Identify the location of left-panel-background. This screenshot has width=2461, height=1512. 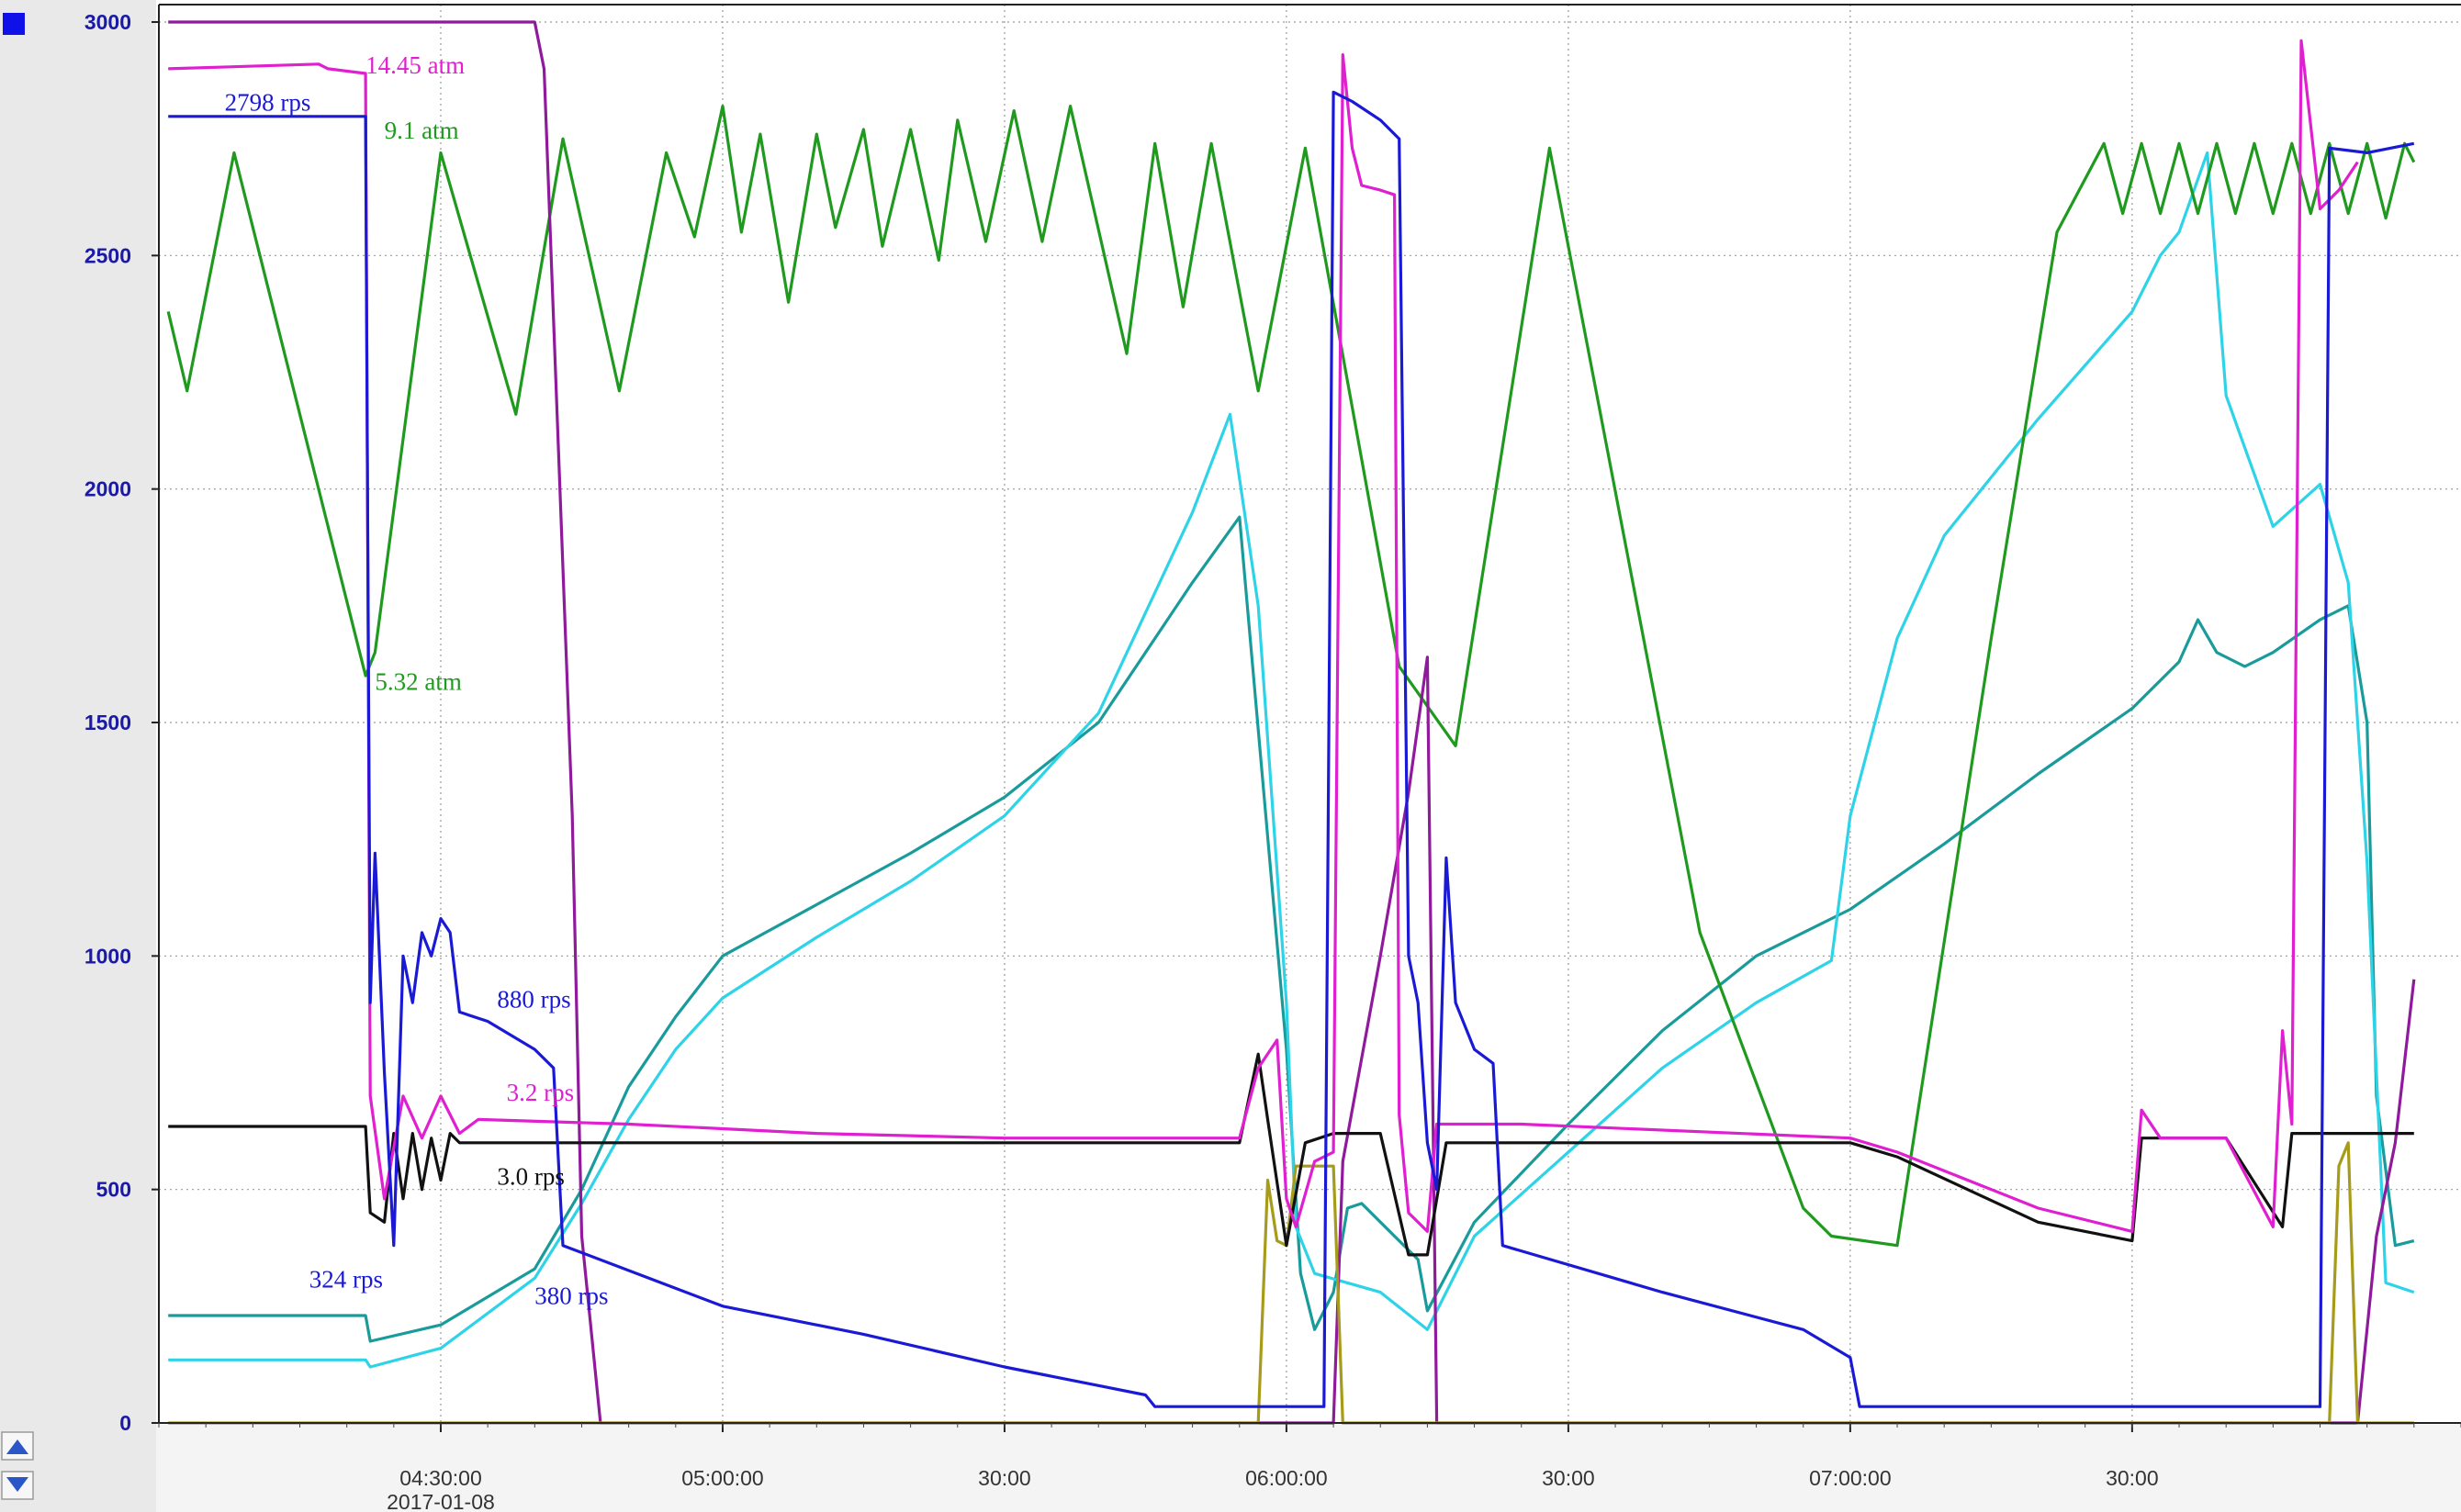
(78, 756).